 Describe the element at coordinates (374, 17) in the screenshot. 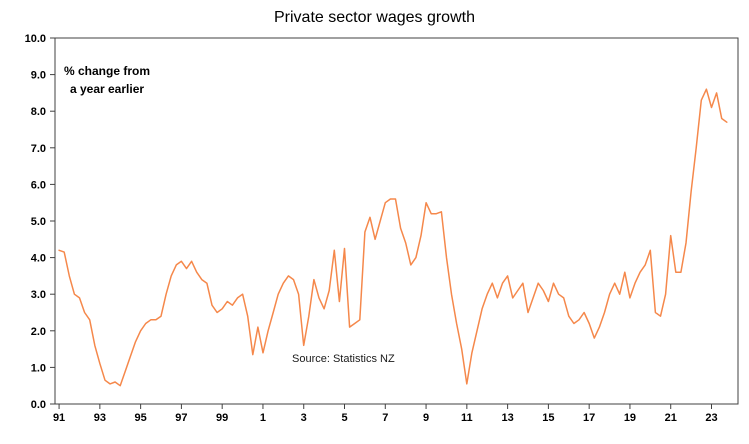

I see `chart-title: Private sector wages growth` at that location.